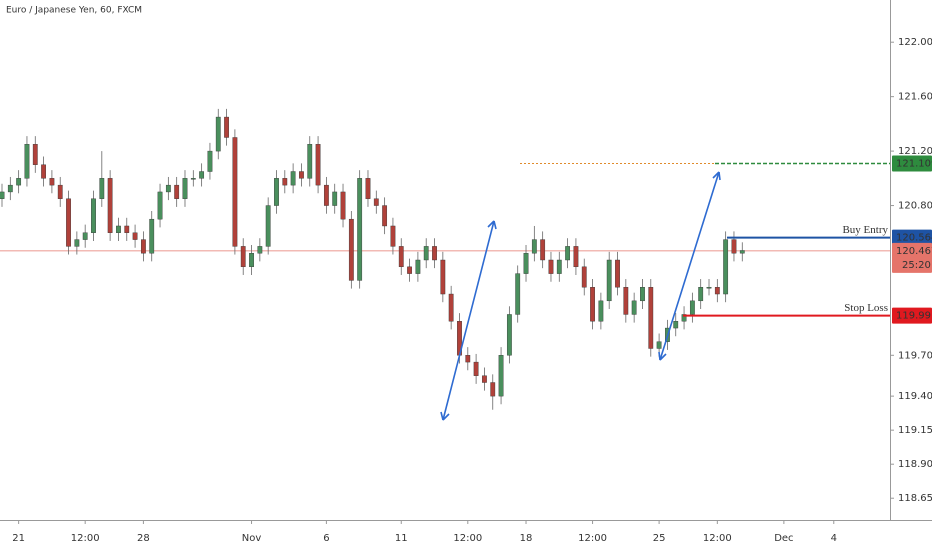  What do you see at coordinates (866, 308) in the screenshot?
I see `level-name: Stop Loss` at bounding box center [866, 308].